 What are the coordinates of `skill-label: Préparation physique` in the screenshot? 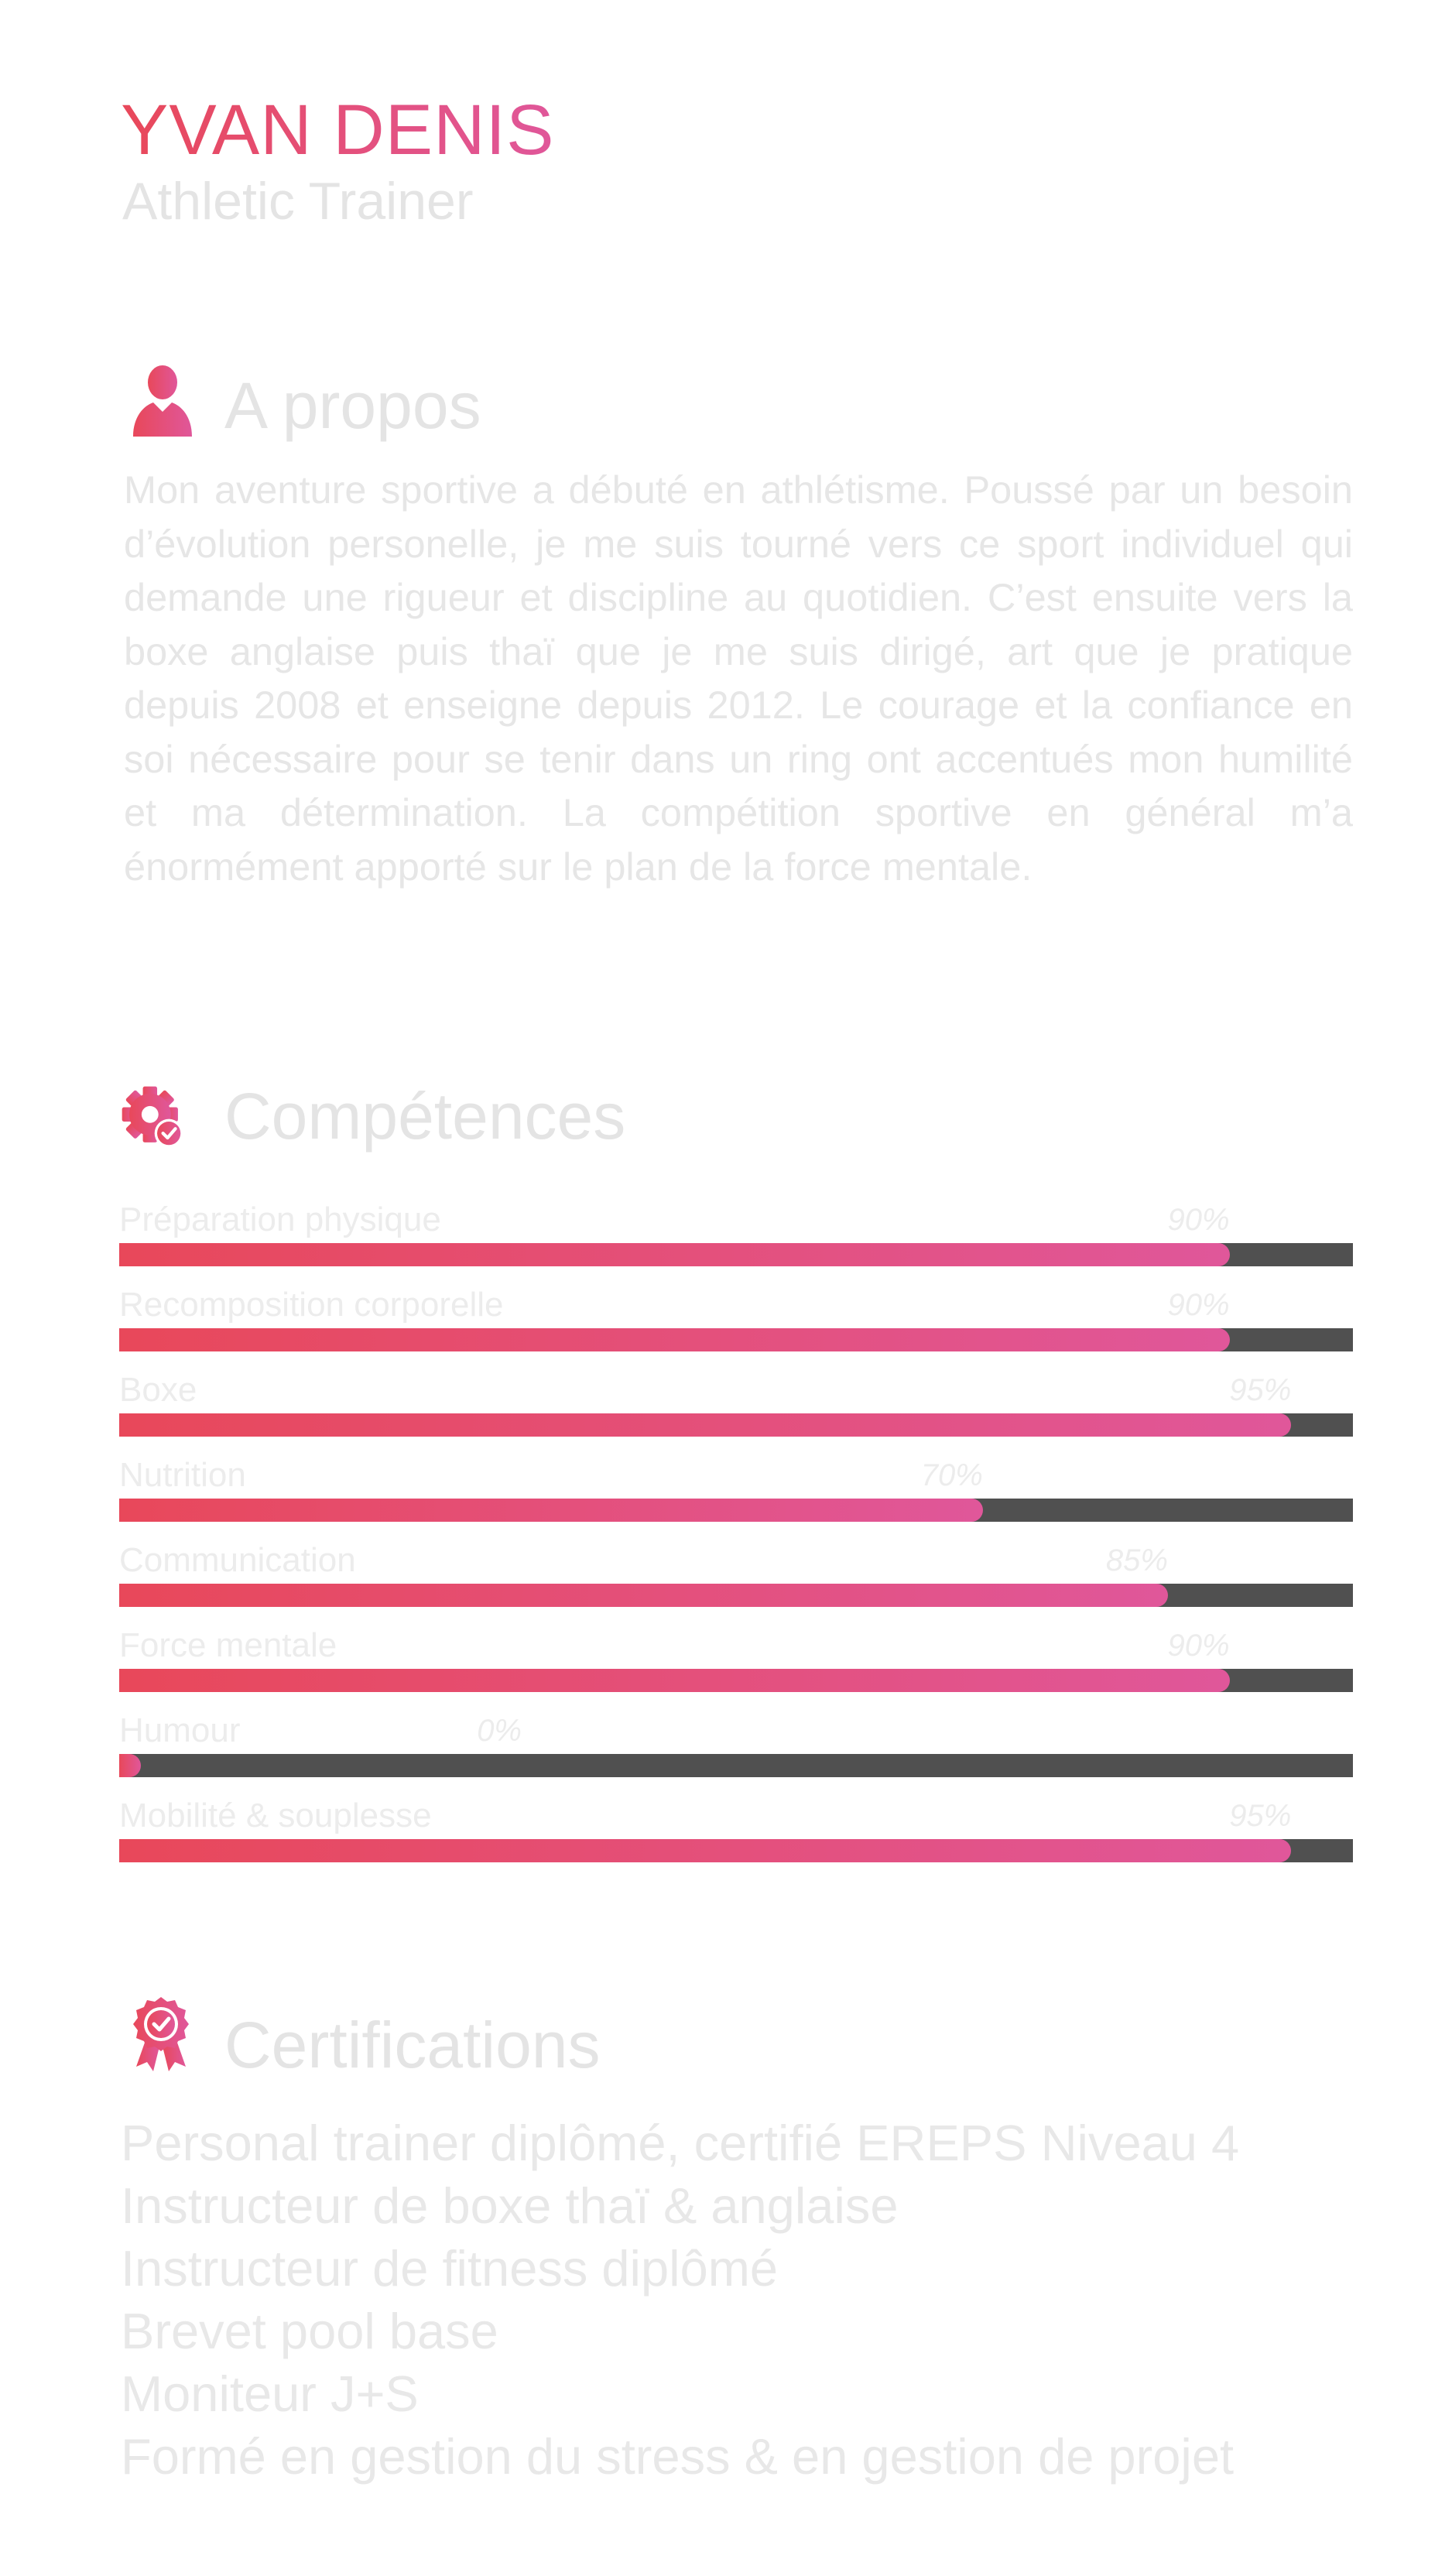 It's located at (280, 1219).